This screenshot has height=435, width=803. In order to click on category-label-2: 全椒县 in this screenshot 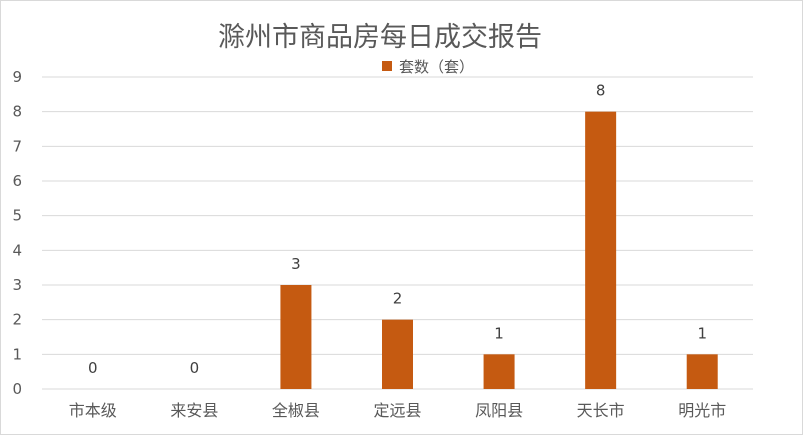, I will do `click(296, 410)`.